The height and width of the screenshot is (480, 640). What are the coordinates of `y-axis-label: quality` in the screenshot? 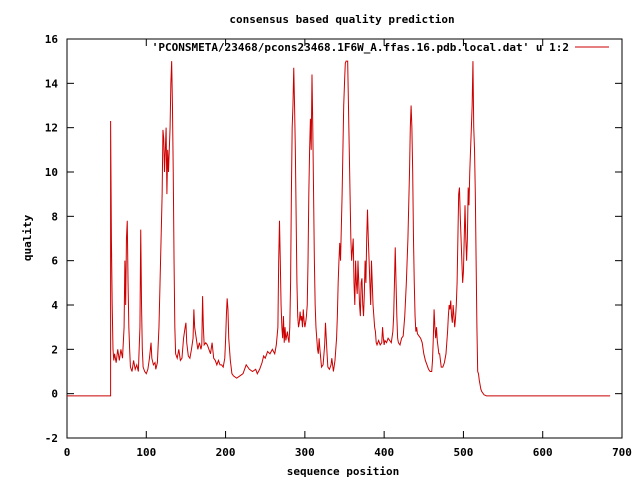 It's located at (27, 237).